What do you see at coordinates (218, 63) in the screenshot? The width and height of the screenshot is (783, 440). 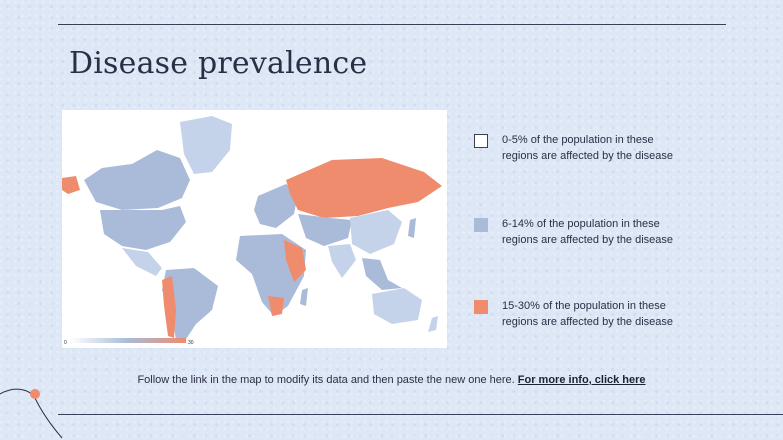 I see `page-title: Disease prevalence` at bounding box center [218, 63].